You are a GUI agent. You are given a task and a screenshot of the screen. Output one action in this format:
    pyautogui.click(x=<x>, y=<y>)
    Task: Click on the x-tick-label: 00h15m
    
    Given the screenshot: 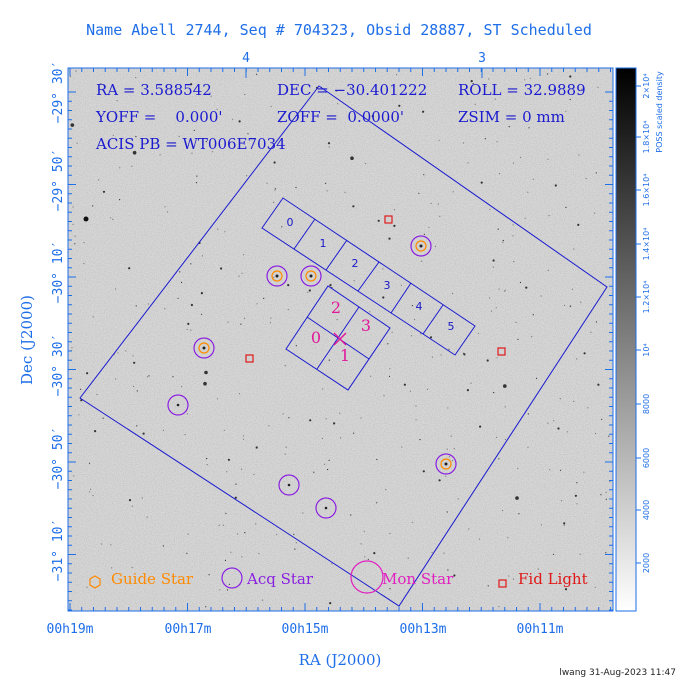 What is the action you would take?
    pyautogui.click(x=305, y=629)
    